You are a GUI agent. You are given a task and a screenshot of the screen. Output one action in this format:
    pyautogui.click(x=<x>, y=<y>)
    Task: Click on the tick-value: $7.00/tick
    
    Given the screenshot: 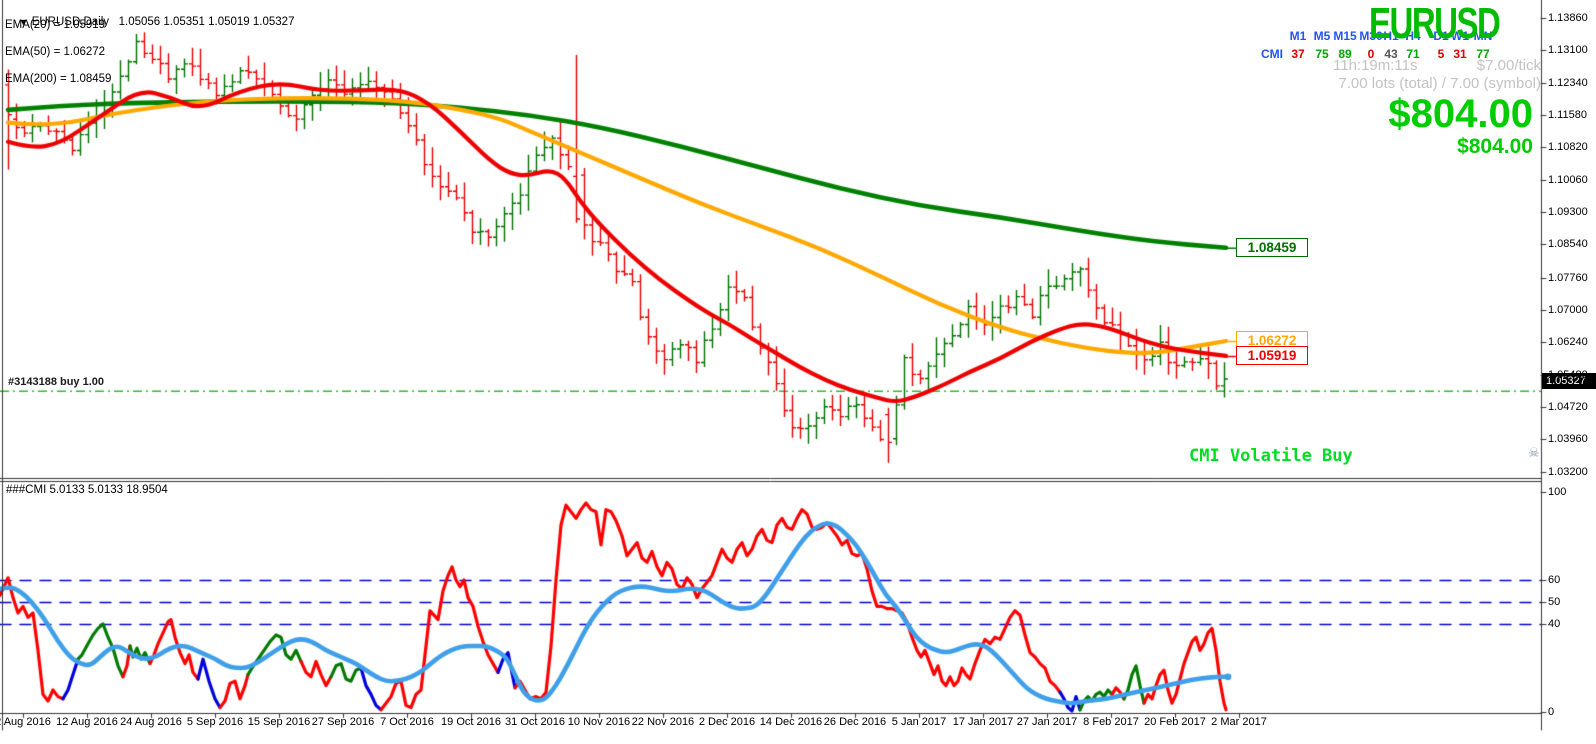 What is the action you would take?
    pyautogui.click(x=1508, y=65)
    